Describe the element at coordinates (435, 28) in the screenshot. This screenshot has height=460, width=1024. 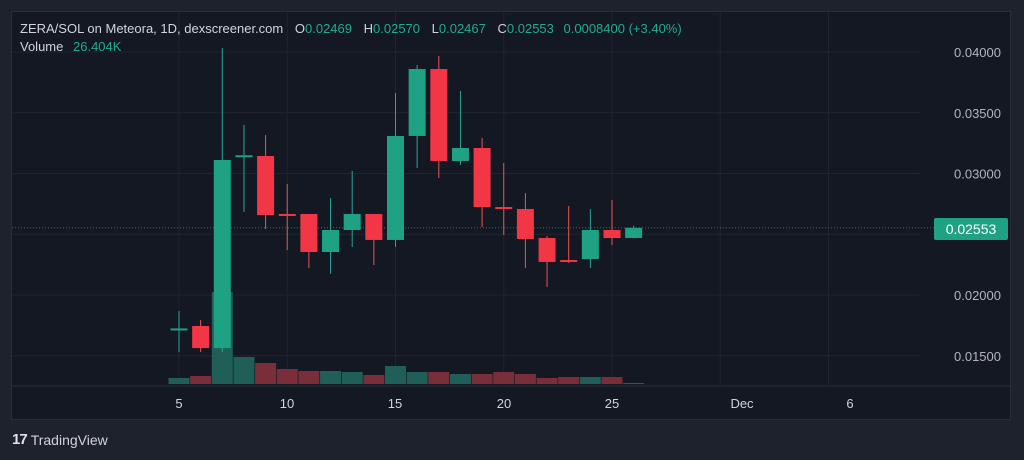
I see `low-label: L` at that location.